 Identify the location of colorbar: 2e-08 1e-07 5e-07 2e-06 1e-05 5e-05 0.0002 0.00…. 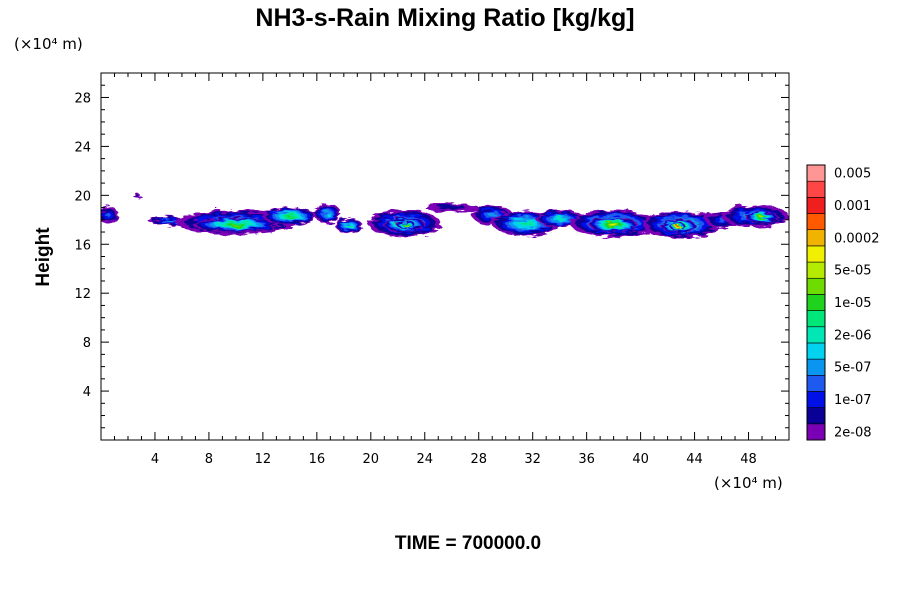
(843, 302).